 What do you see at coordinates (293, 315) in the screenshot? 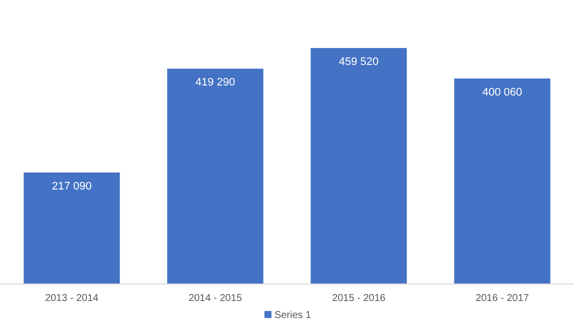
I see `legend-label: Series 1` at bounding box center [293, 315].